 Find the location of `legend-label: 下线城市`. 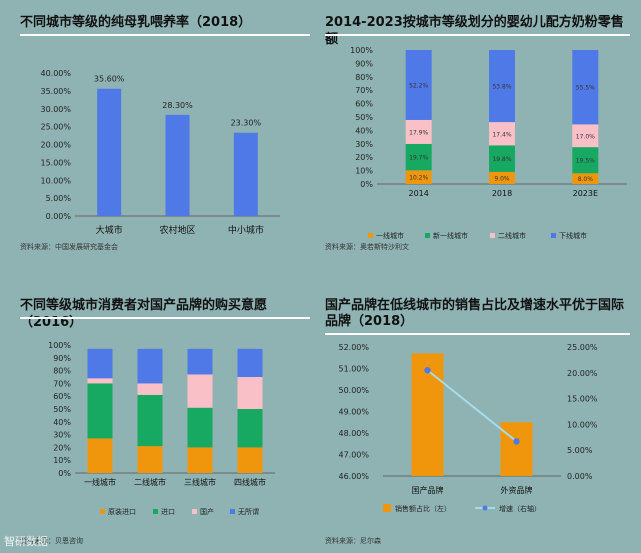

legend-label: 下线城市 is located at coordinates (573, 235).